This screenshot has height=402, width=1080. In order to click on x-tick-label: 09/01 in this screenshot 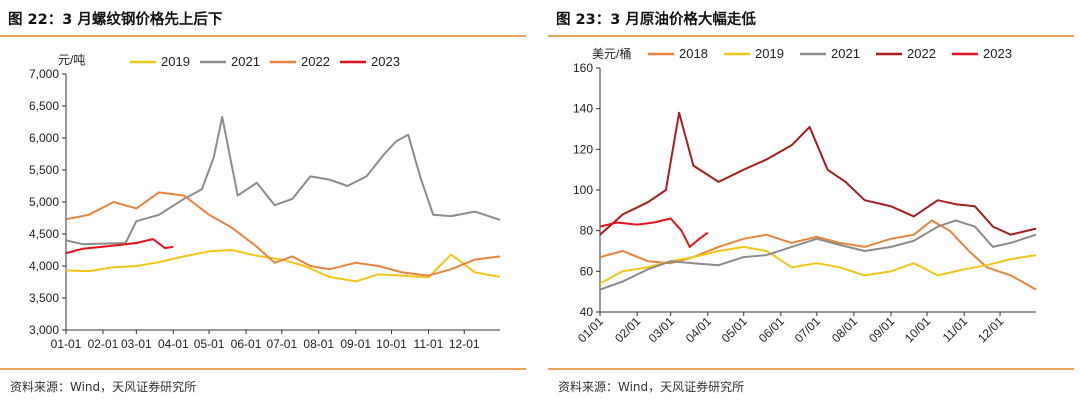, I will do `click(881, 329)`.